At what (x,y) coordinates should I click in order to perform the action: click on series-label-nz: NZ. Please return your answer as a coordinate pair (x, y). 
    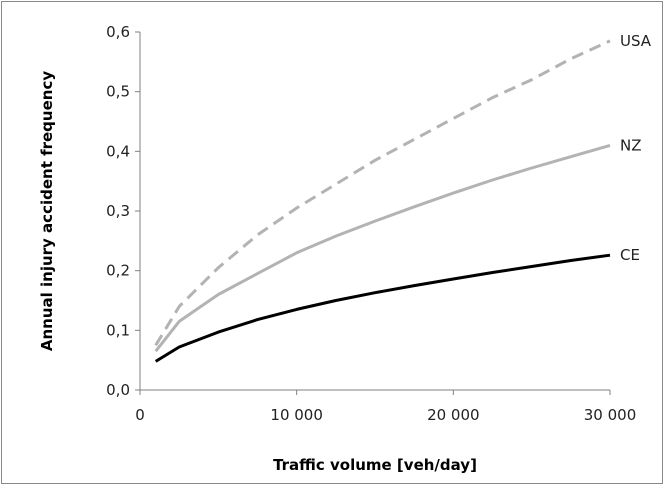
    Looking at the image, I should click on (631, 145).